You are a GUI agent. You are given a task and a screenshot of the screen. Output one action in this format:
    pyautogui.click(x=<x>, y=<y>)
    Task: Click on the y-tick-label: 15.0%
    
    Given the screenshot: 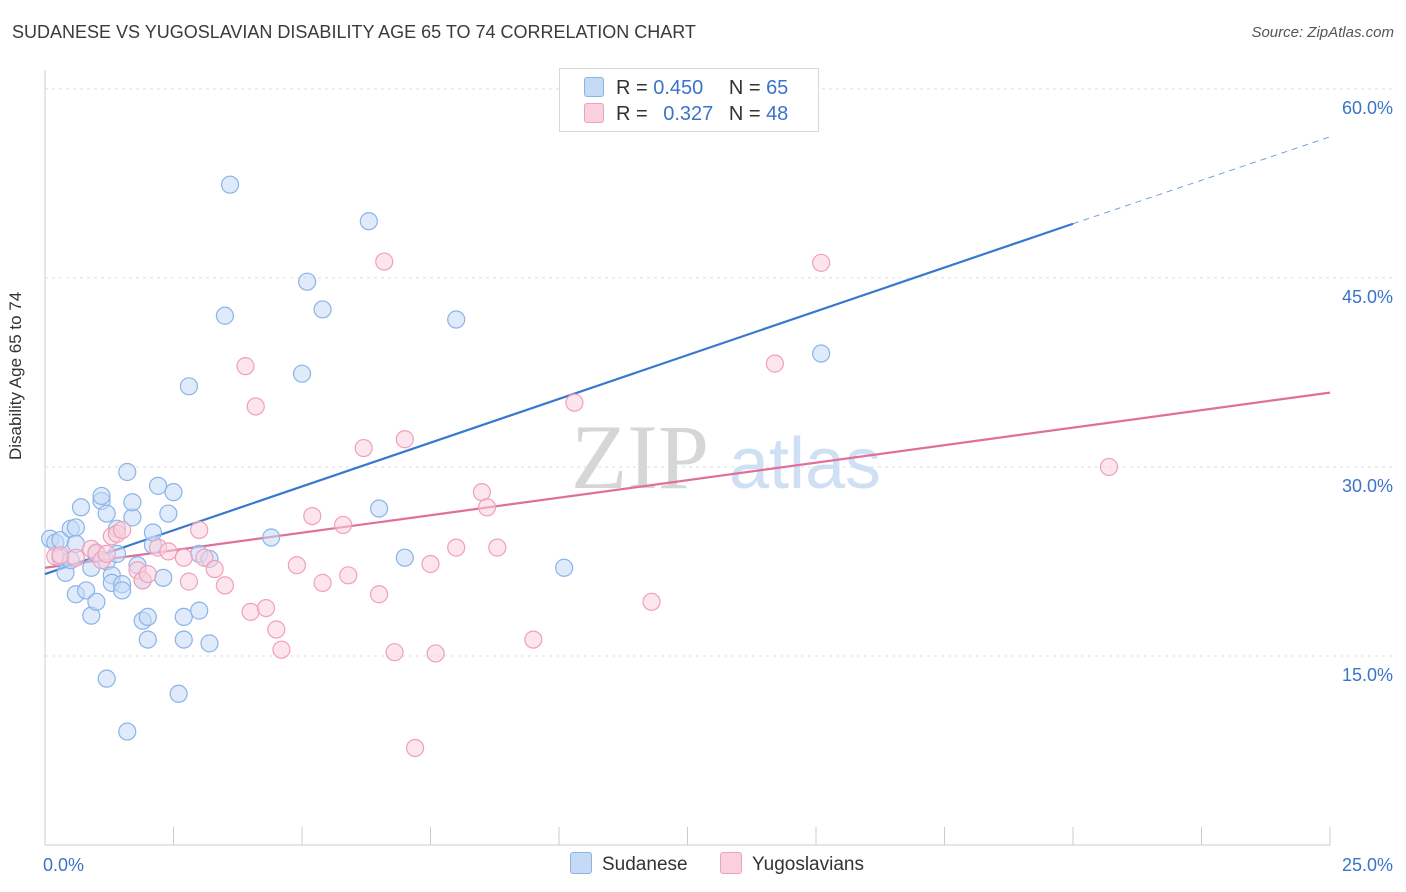 What is the action you would take?
    pyautogui.click(x=1367, y=675)
    